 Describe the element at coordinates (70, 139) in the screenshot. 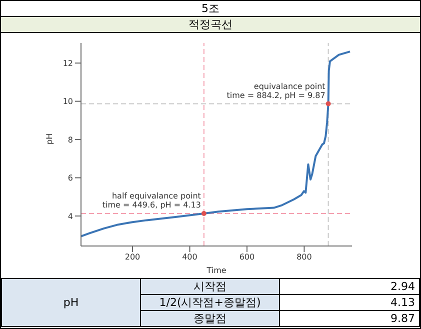

I see `y-tick-label: 8` at that location.